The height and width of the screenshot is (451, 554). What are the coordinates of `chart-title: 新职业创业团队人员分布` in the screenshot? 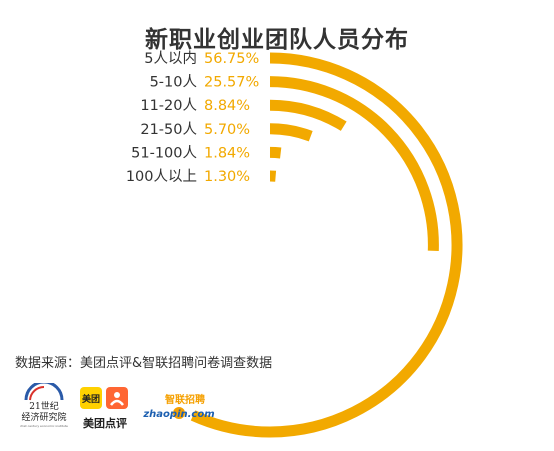 It's located at (277, 40).